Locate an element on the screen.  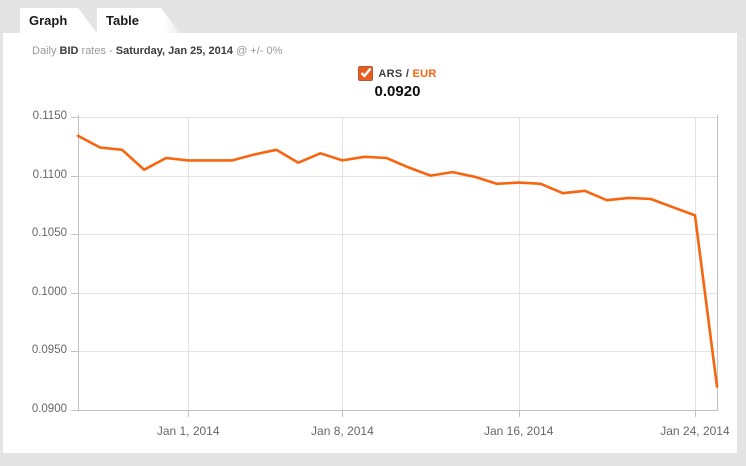
checked-checkbox-icon is located at coordinates (366, 73).